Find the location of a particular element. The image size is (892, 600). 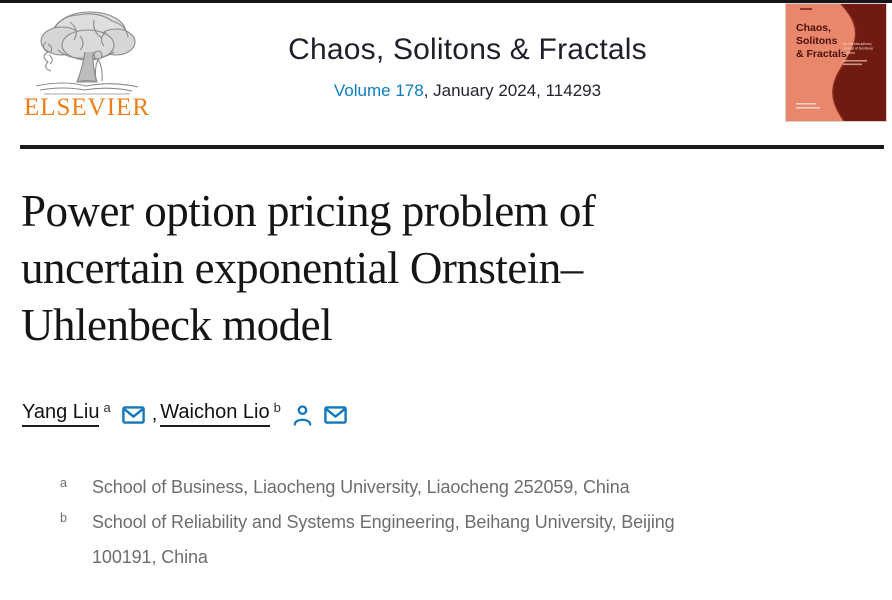

cover-title-line: Chaos, is located at coordinates (813, 28).